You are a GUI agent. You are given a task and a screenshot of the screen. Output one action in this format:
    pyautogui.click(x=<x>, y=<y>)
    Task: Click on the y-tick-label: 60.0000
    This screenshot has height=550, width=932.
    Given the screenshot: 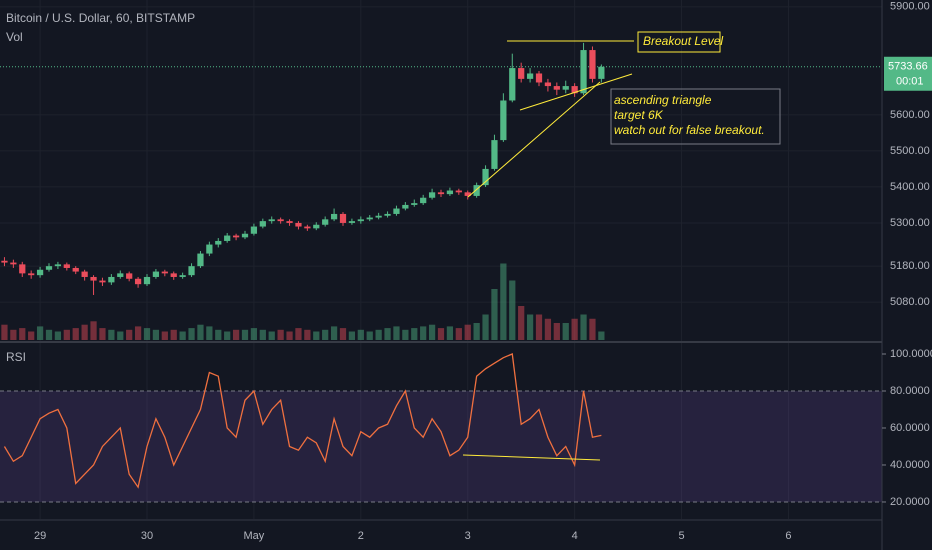 What is the action you would take?
    pyautogui.click(x=910, y=428)
    